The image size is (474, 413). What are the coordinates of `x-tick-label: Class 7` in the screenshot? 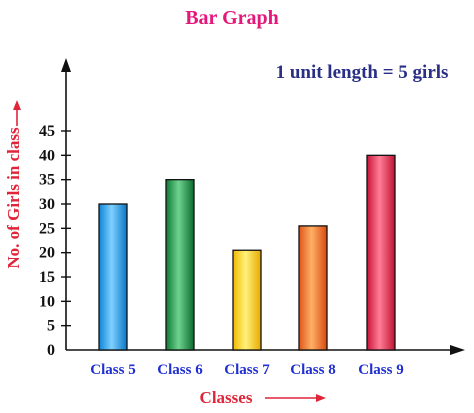 It's located at (247, 370).